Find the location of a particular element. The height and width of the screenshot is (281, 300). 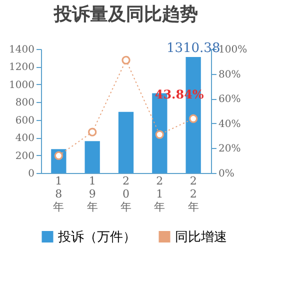

x-tick-label: 22年 is located at coordinates (193, 194).